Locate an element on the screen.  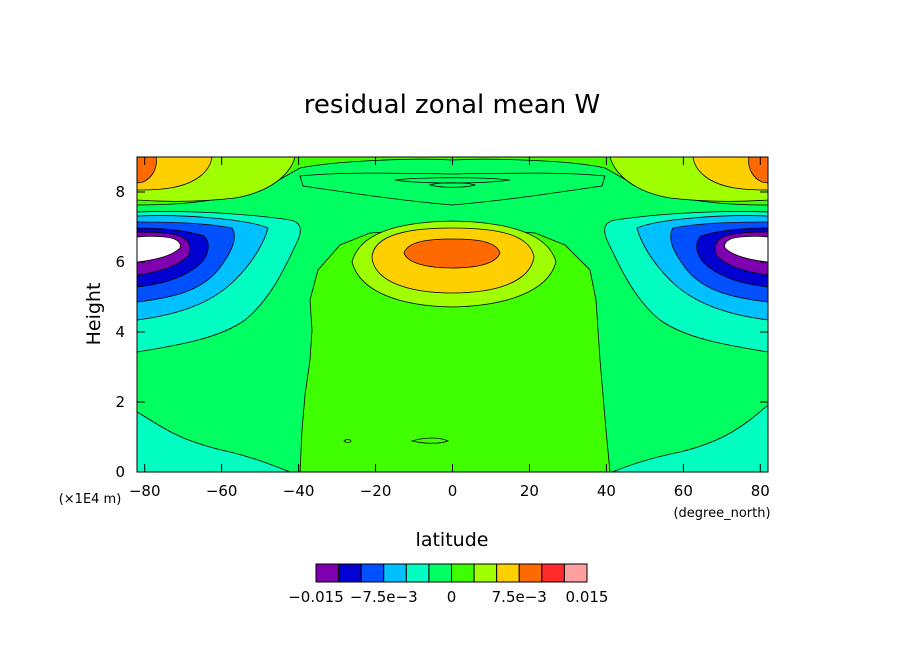
colorbar-tick-label: 0.015 is located at coordinates (587, 597).